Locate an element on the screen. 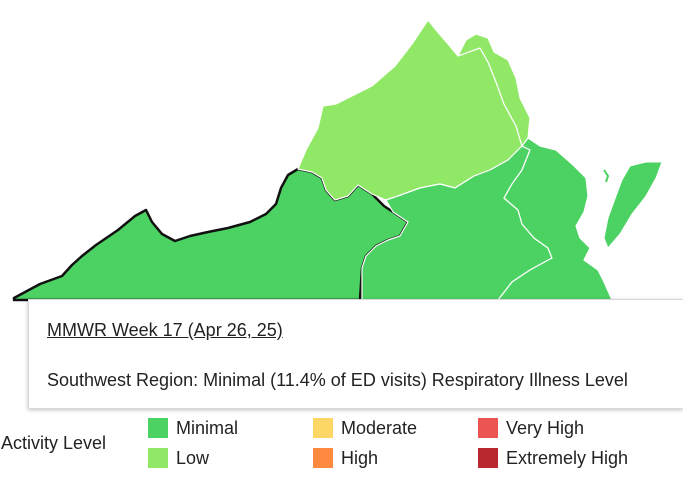  legend-item-minimal: Minimal is located at coordinates (193, 428).